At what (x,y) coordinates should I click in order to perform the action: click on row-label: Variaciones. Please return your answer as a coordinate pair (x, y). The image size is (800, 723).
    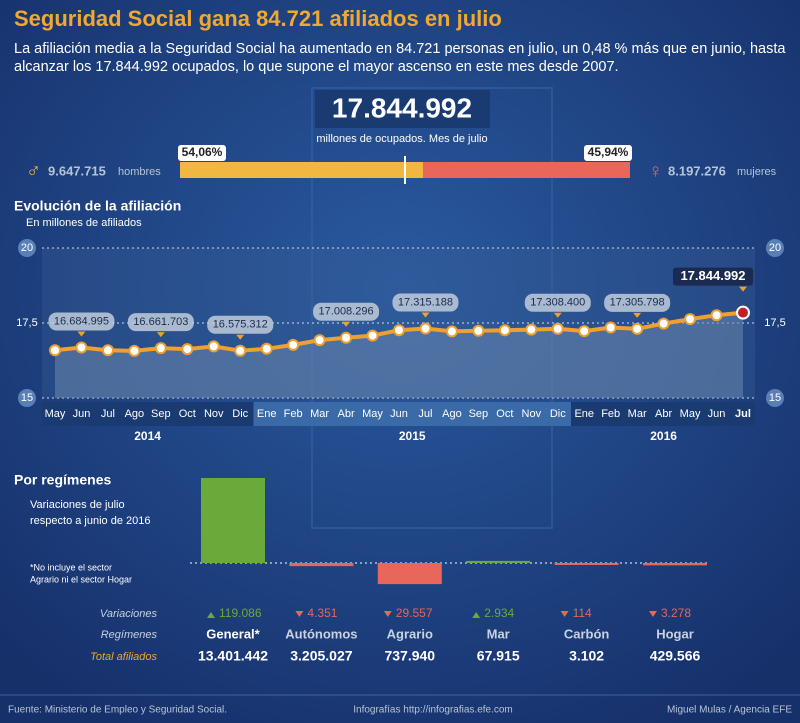
    Looking at the image, I should click on (129, 614).